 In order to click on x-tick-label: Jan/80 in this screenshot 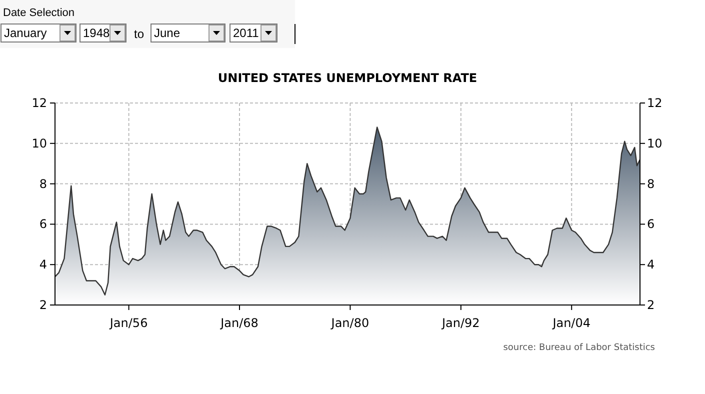, I will do `click(350, 323)`.